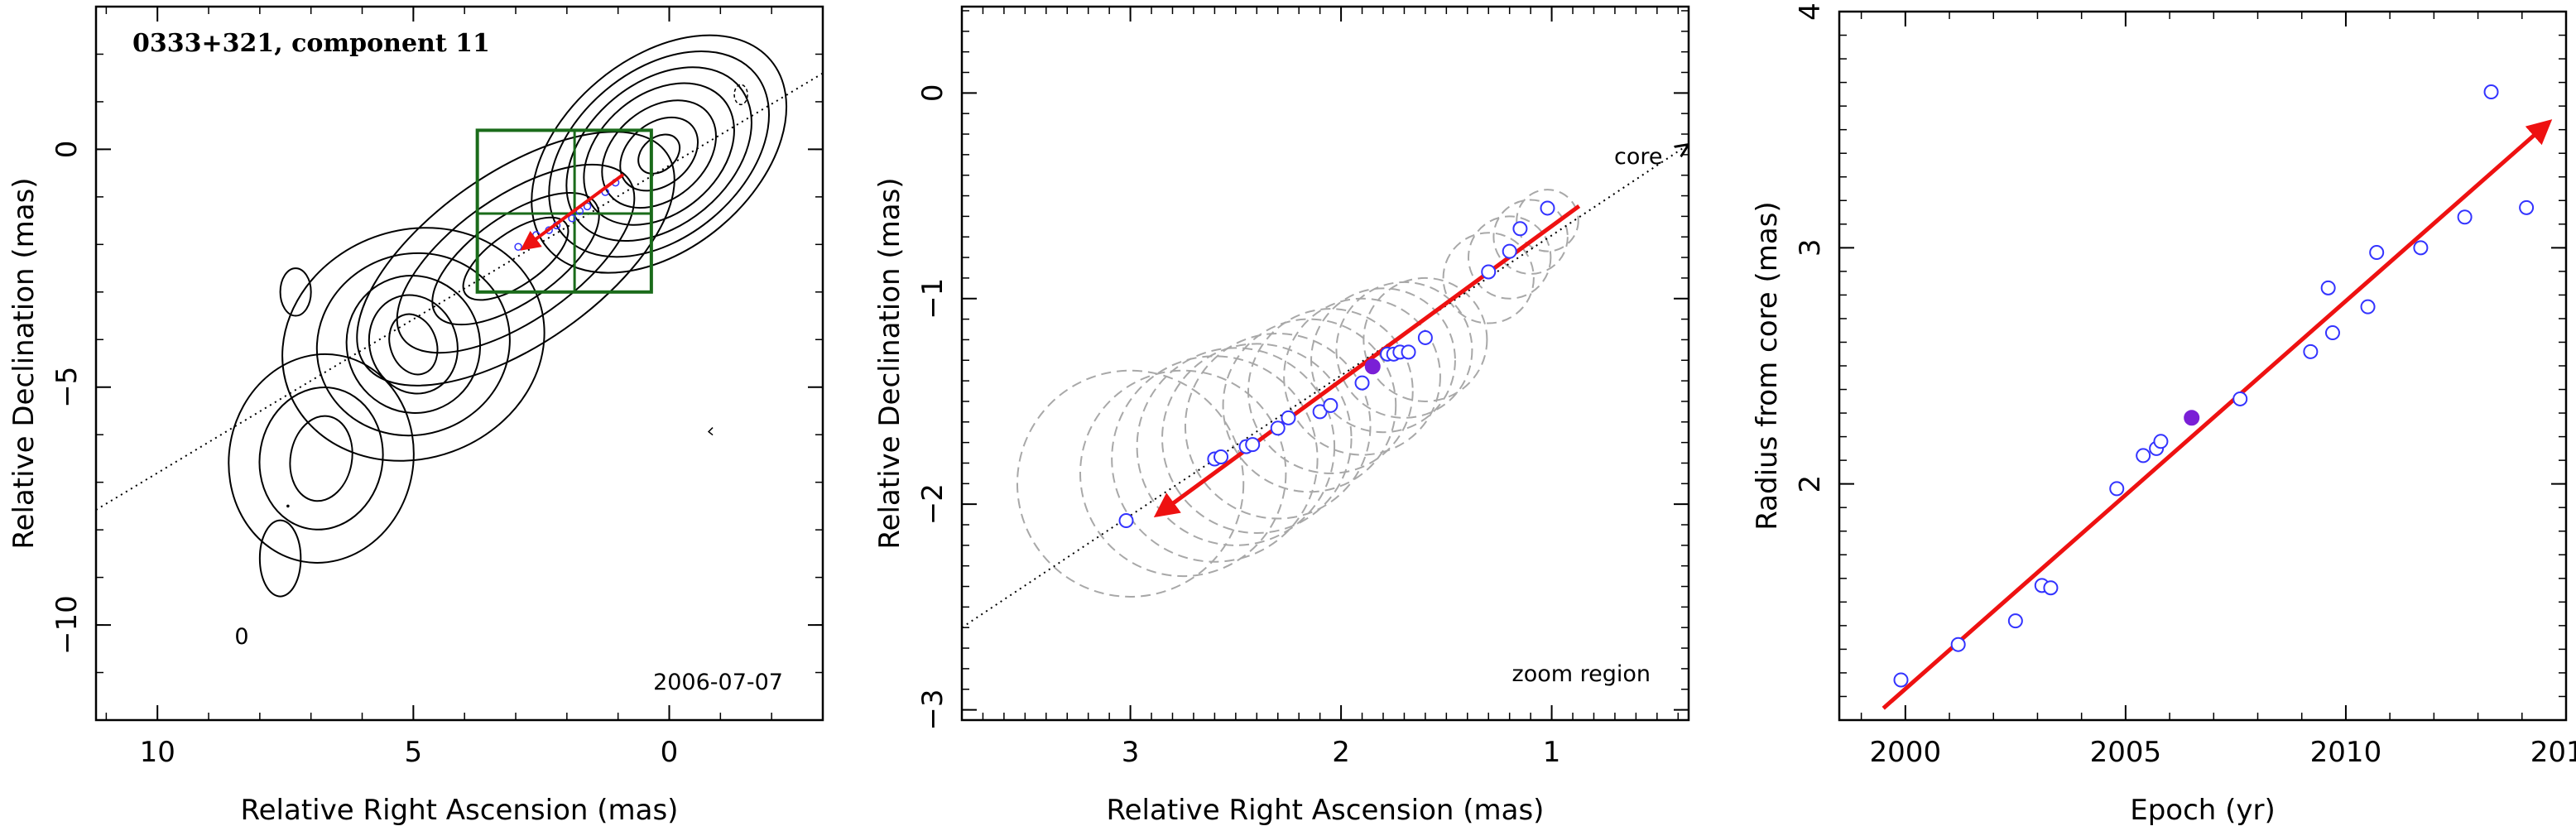 This screenshot has width=2576, height=831. I want to click on x-tick-label: 2015, so click(2553, 752).